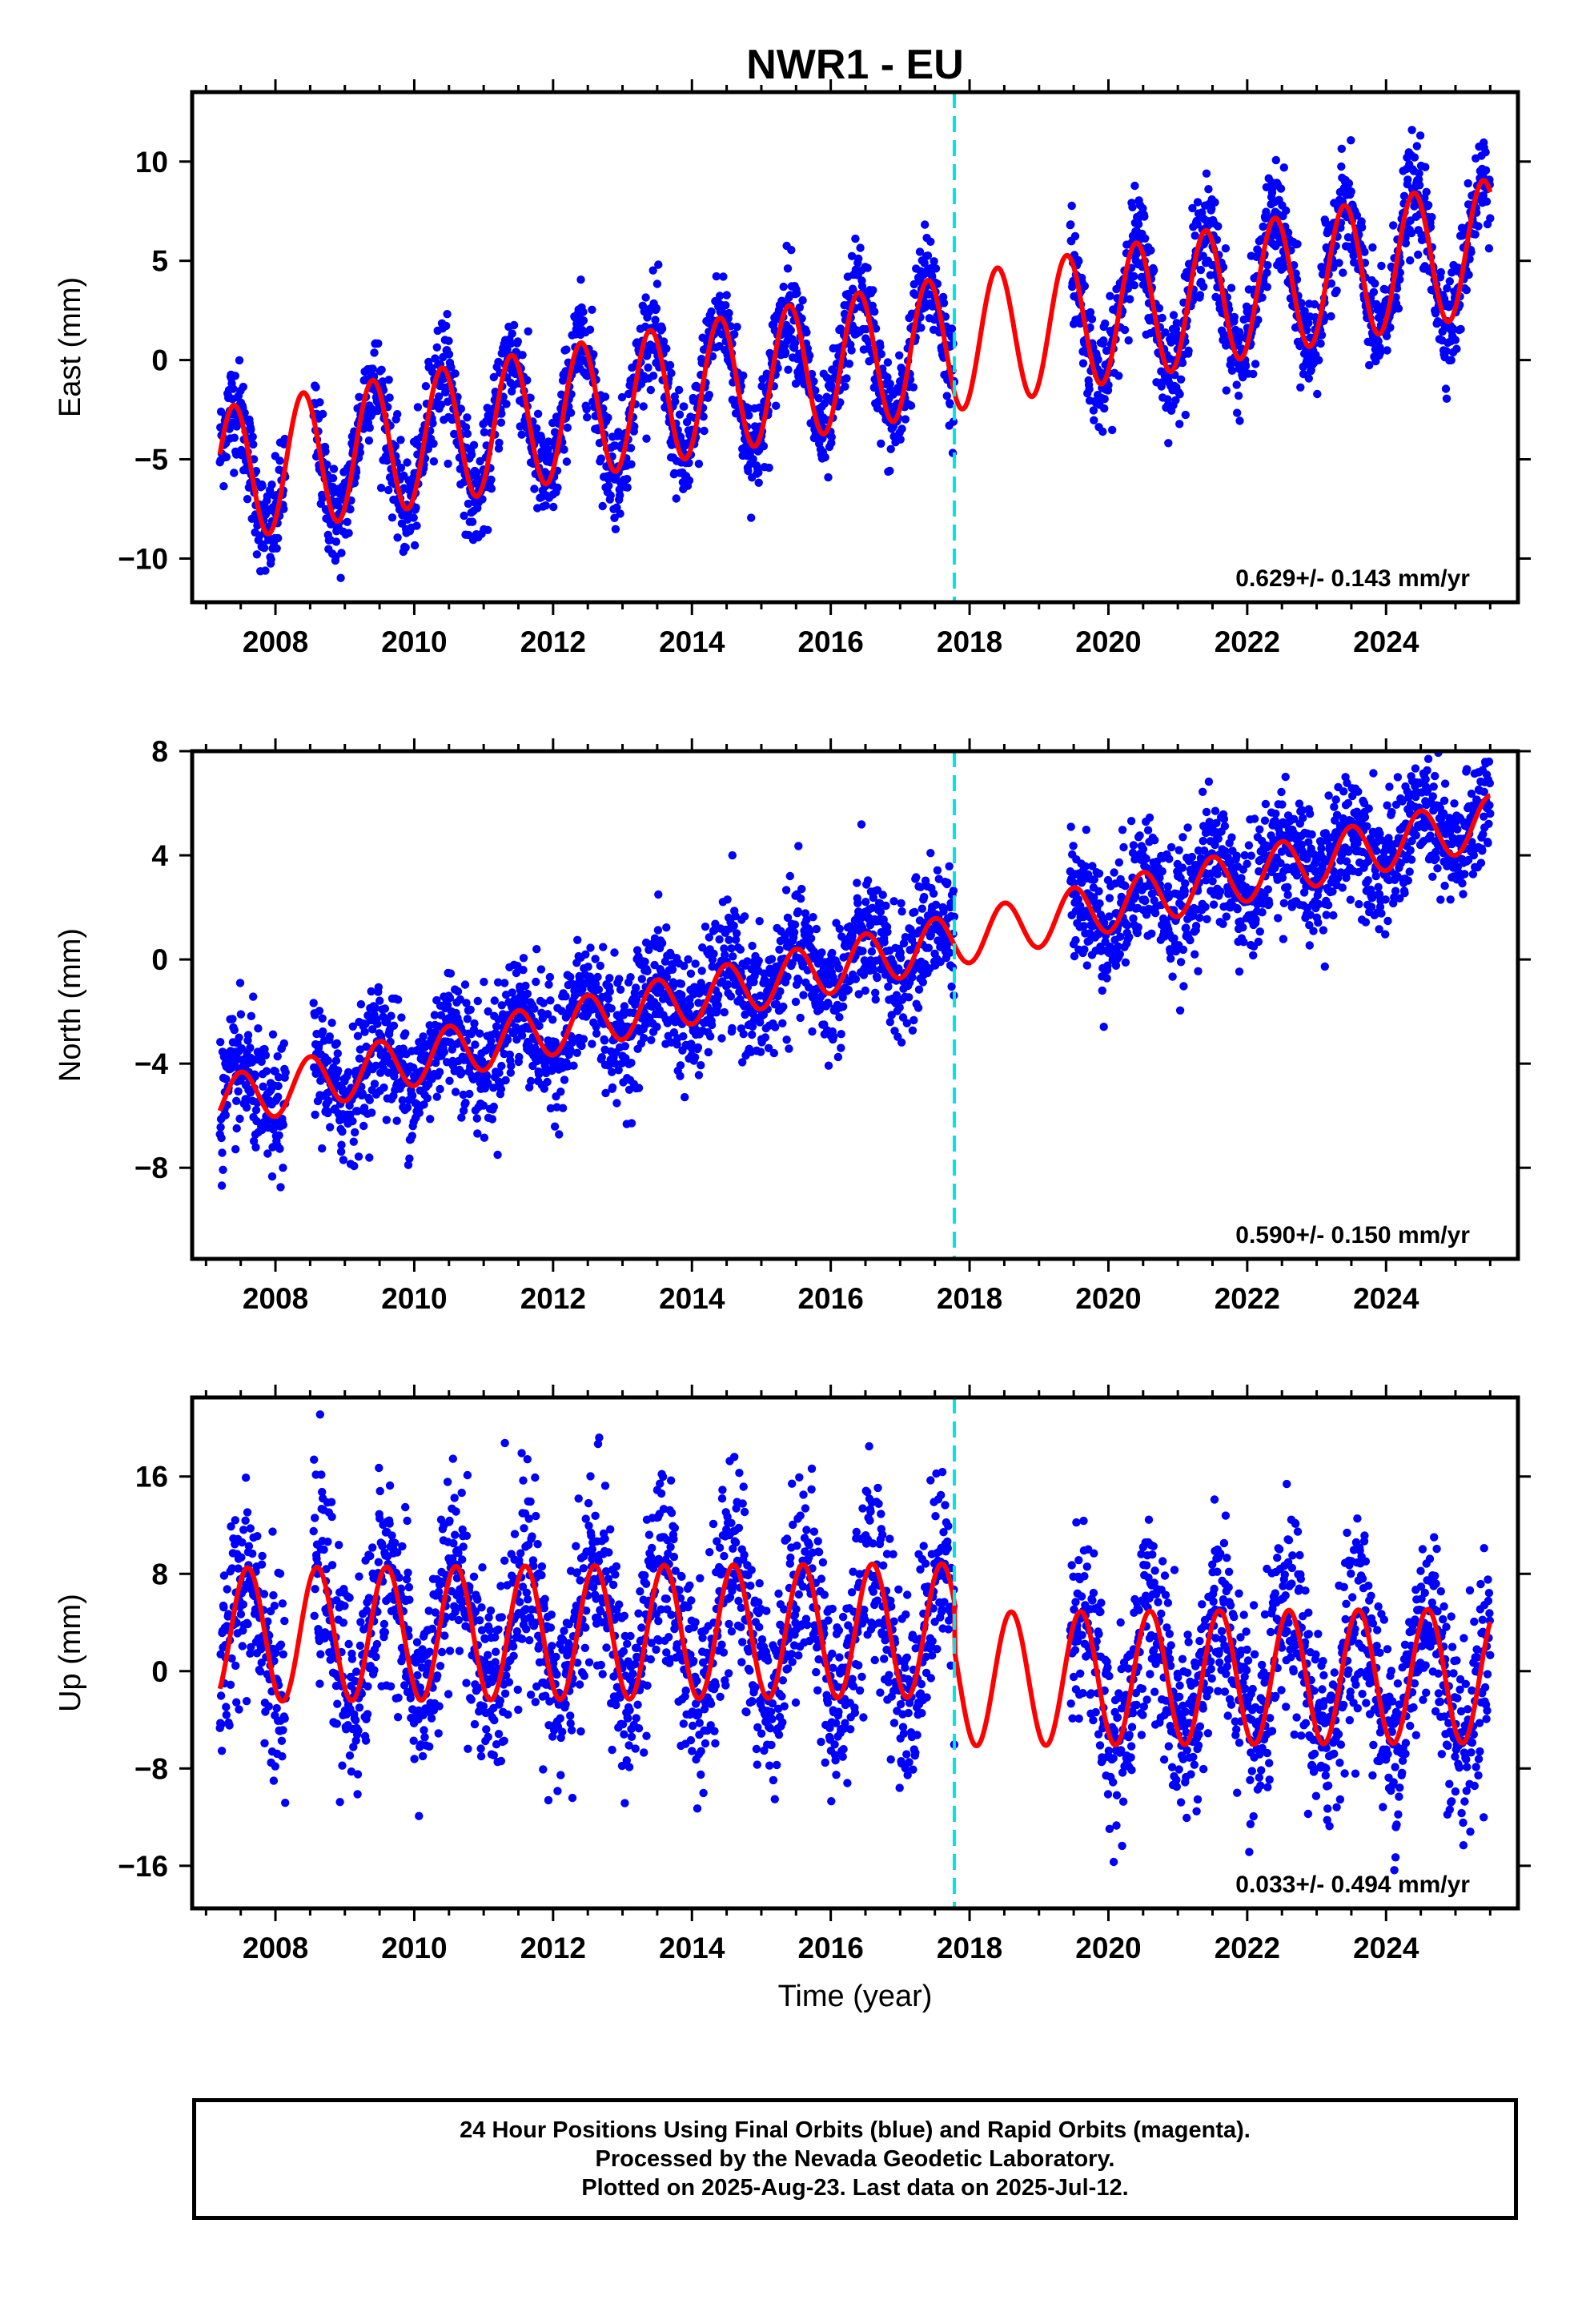 This screenshot has width=1582, height=2324. I want to click on east-y-axis-label: East (mm), so click(70, 347).